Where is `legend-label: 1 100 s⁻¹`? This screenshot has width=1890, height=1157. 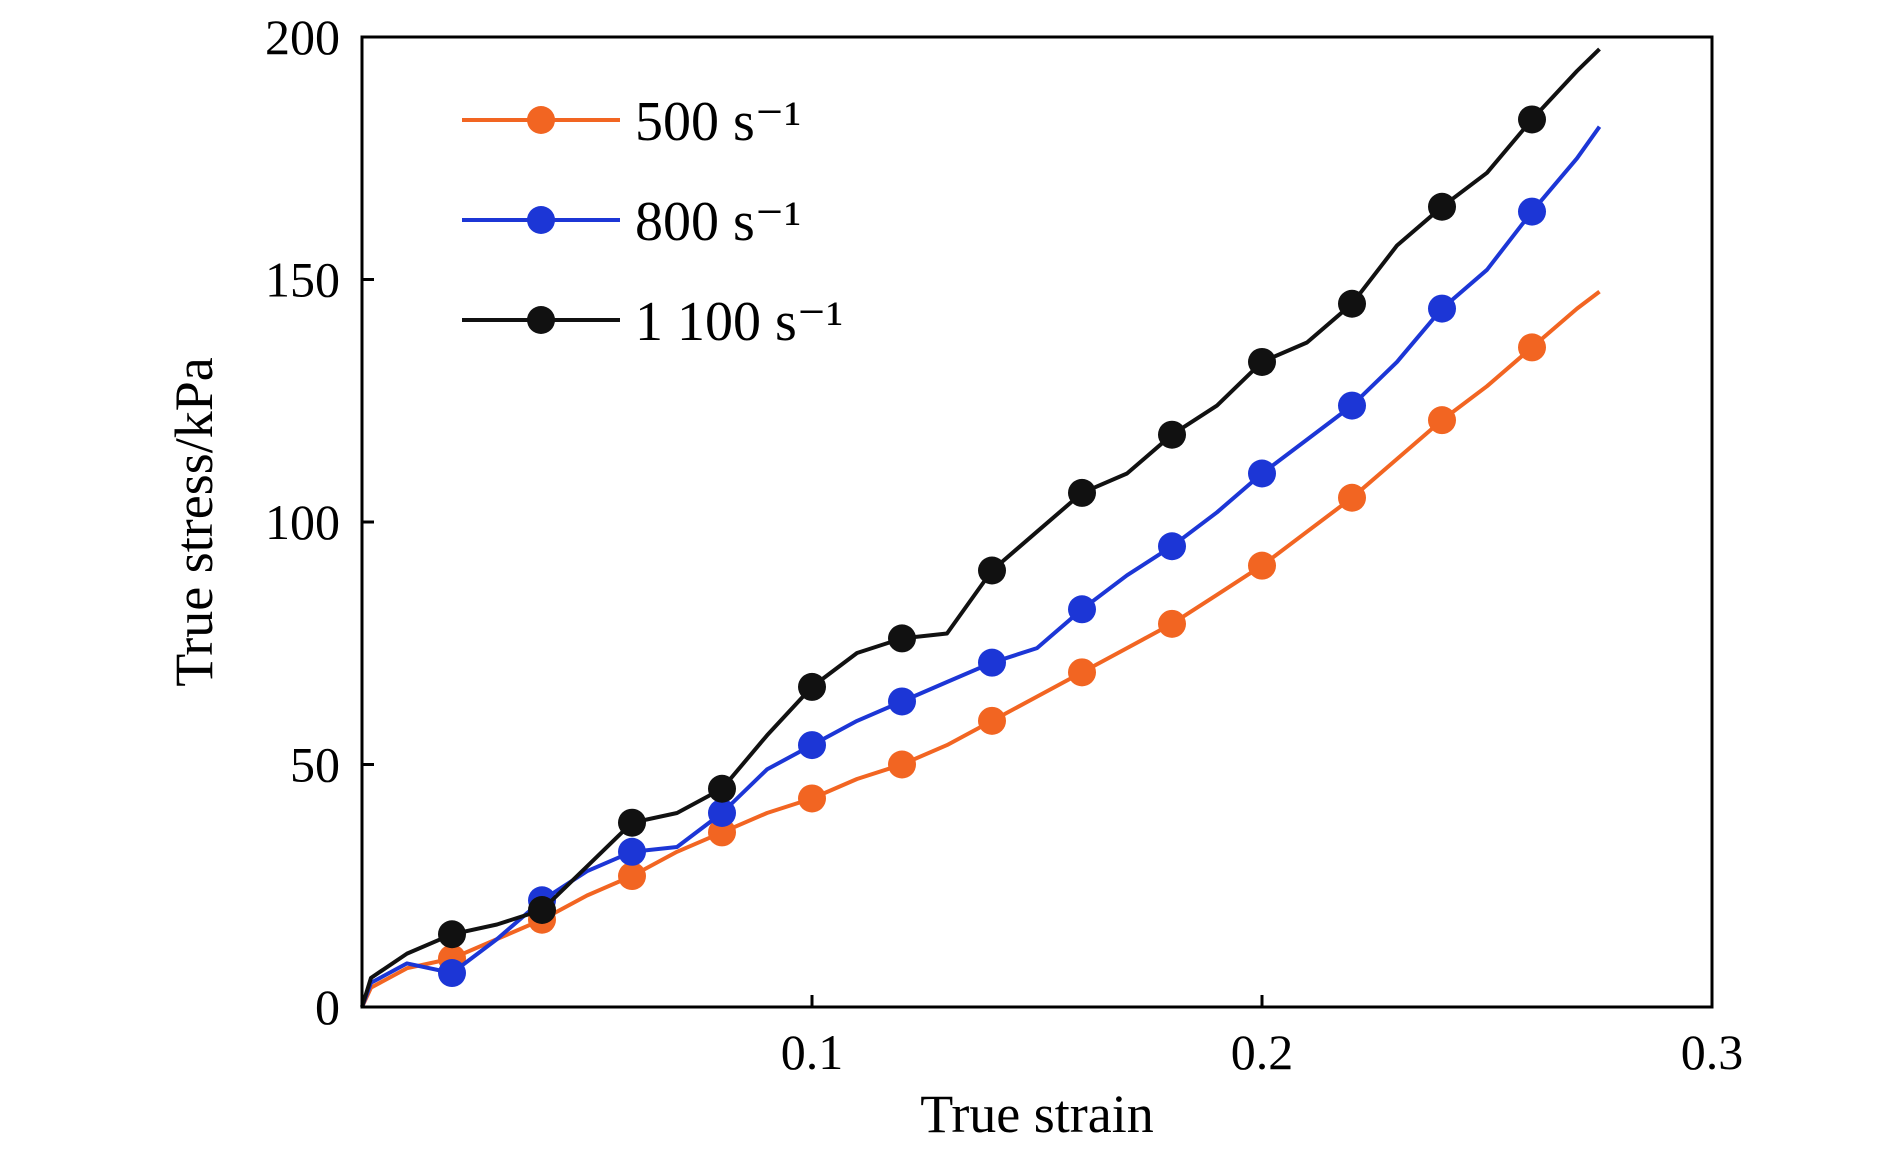
legend-label: 1 100 s⁻¹ is located at coordinates (739, 322).